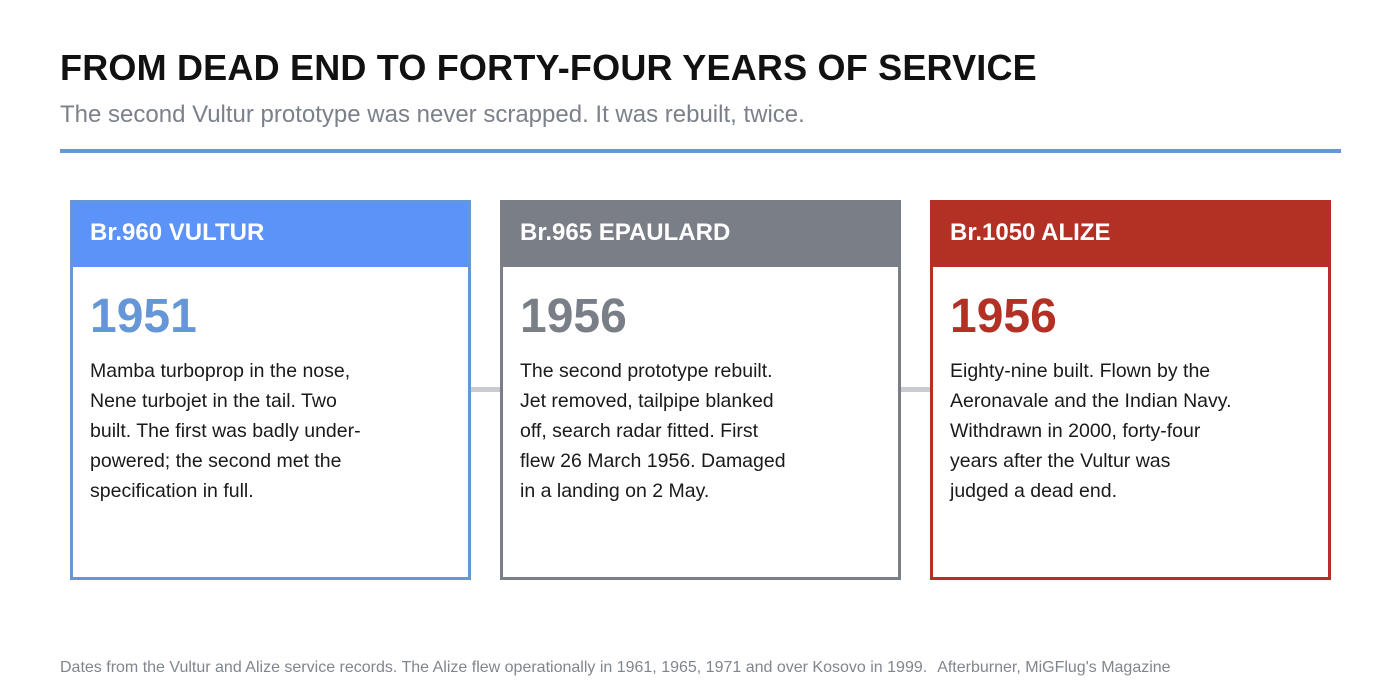  I want to click on stage-card-header: Br.960 VULTUR, so click(270, 235).